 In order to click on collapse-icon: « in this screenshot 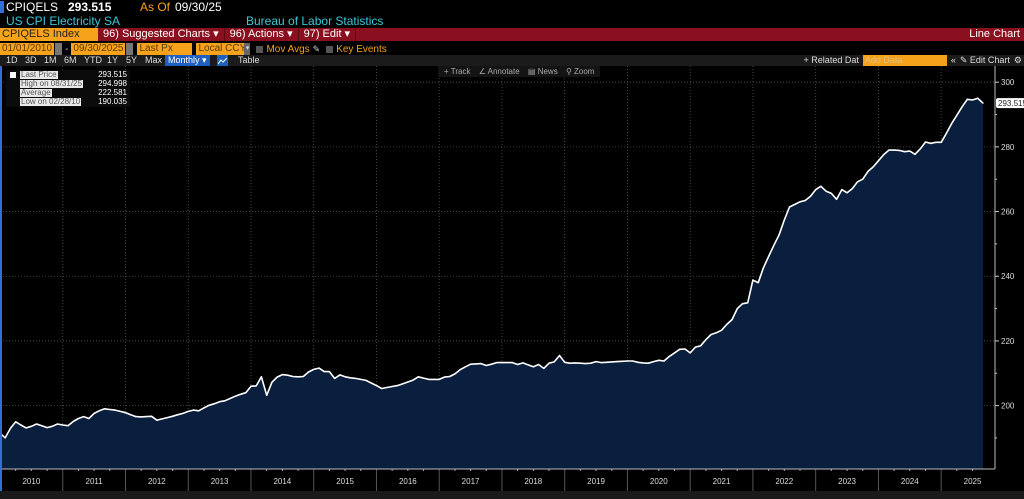, I will do `click(953, 60)`.